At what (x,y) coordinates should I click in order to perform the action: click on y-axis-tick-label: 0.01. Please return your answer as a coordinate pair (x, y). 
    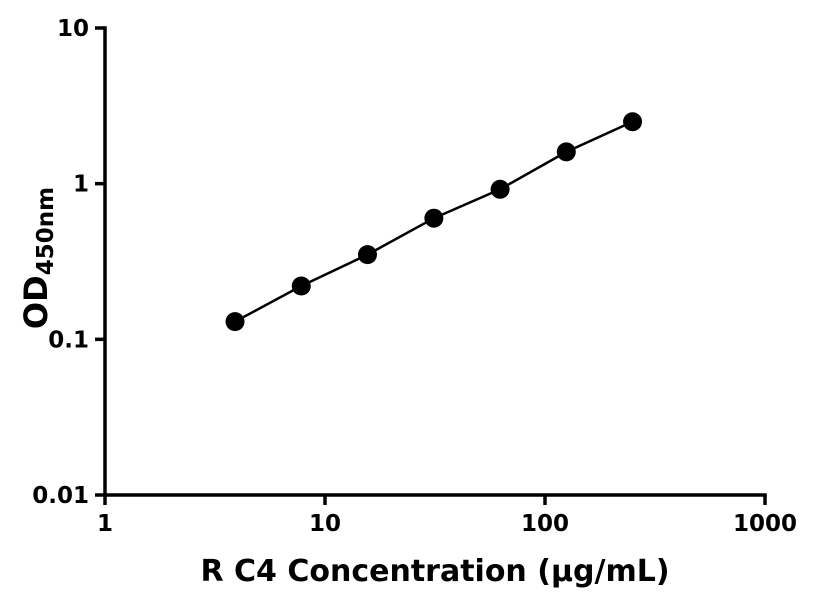
    Looking at the image, I should click on (60, 496).